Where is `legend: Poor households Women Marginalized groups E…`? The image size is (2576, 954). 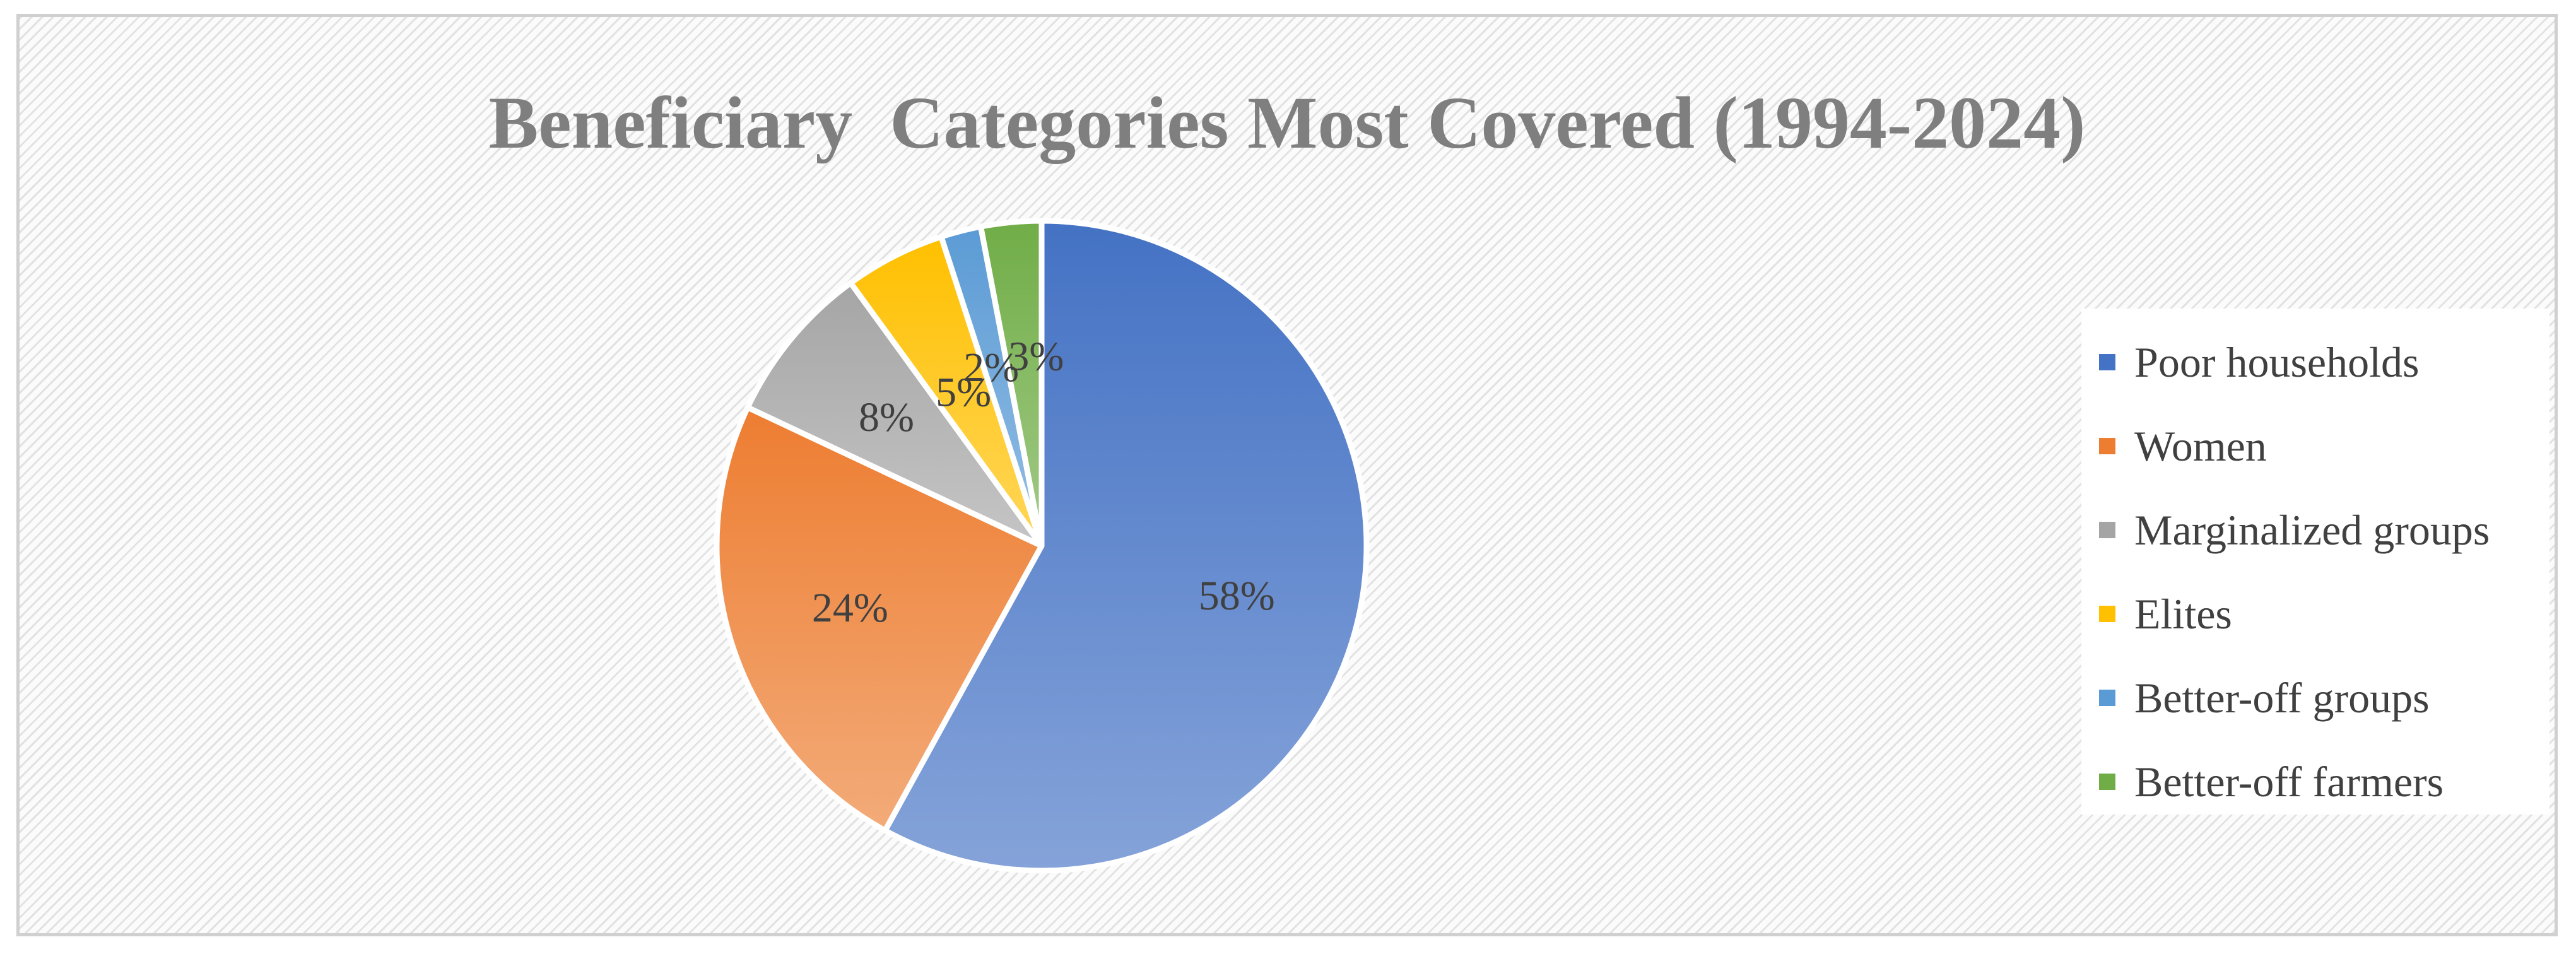
legend: Poor households Women Marginalized groups E… is located at coordinates (2315, 562).